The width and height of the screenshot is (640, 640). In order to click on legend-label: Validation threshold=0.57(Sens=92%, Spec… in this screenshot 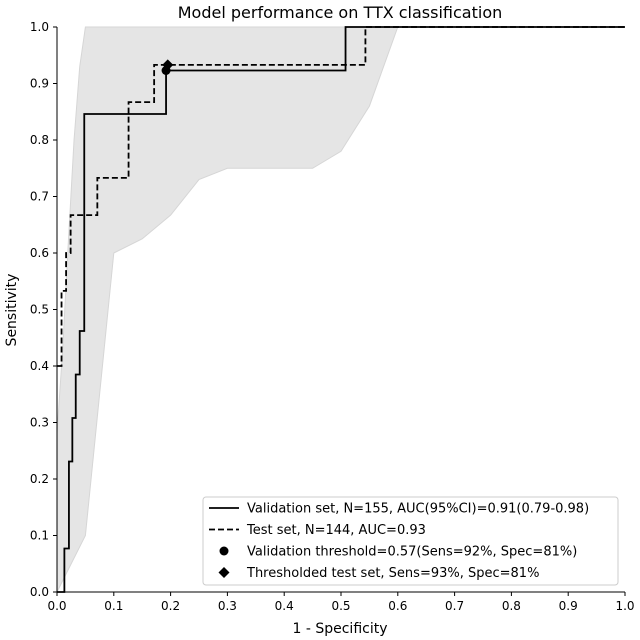, I will do `click(412, 552)`.